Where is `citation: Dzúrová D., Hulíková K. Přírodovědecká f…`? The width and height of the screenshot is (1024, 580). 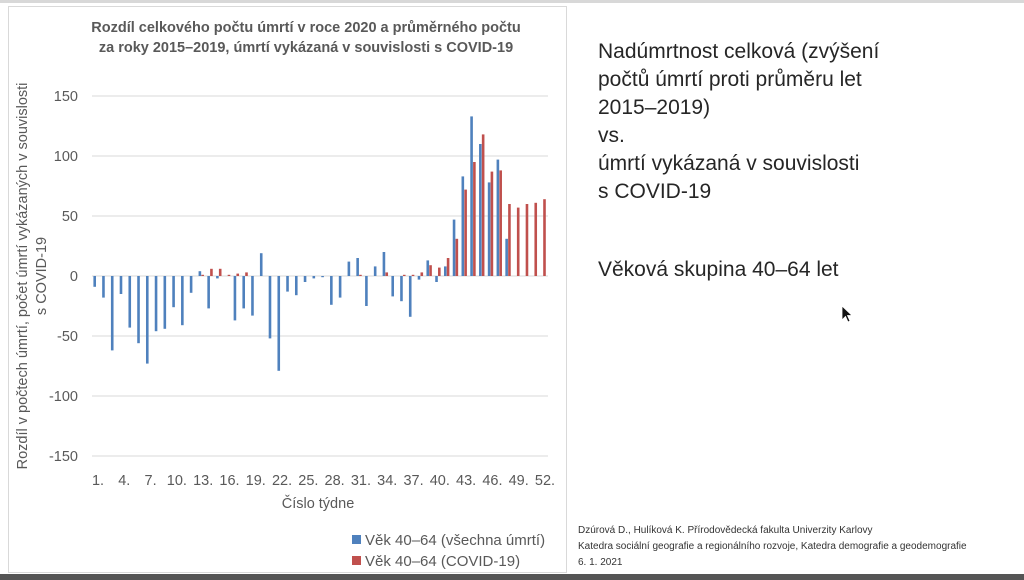 citation: Dzúrová D., Hulíková K. Přírodovědecká f… is located at coordinates (772, 547).